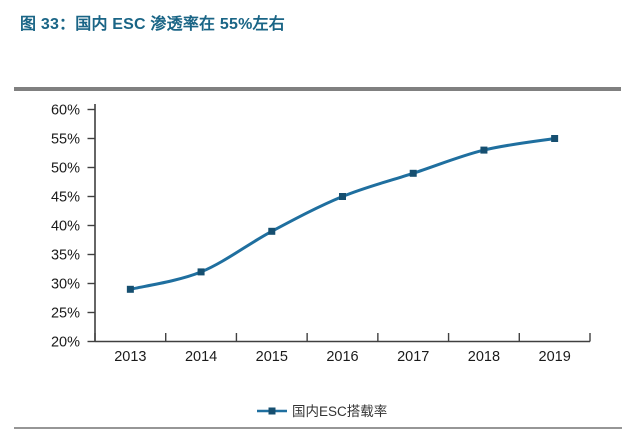 This screenshot has height=432, width=635. I want to click on x-axis-tick-label: 2018, so click(484, 357).